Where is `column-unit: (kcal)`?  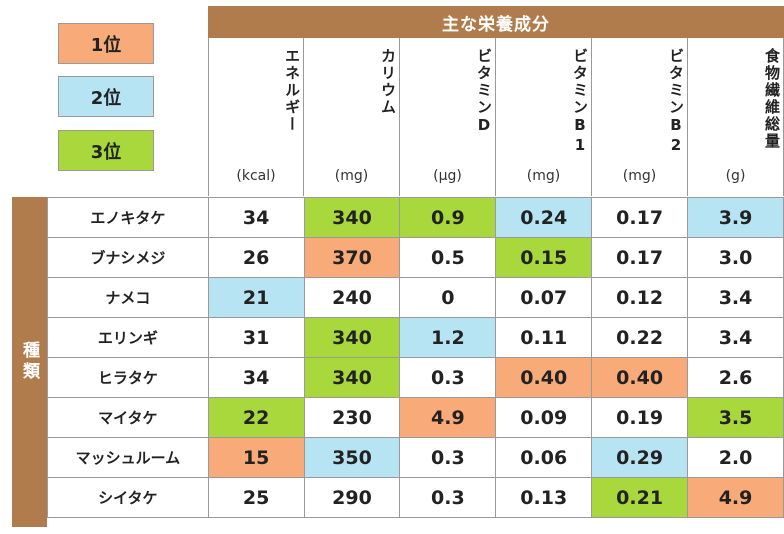
column-unit: (kcal) is located at coordinates (256, 176).